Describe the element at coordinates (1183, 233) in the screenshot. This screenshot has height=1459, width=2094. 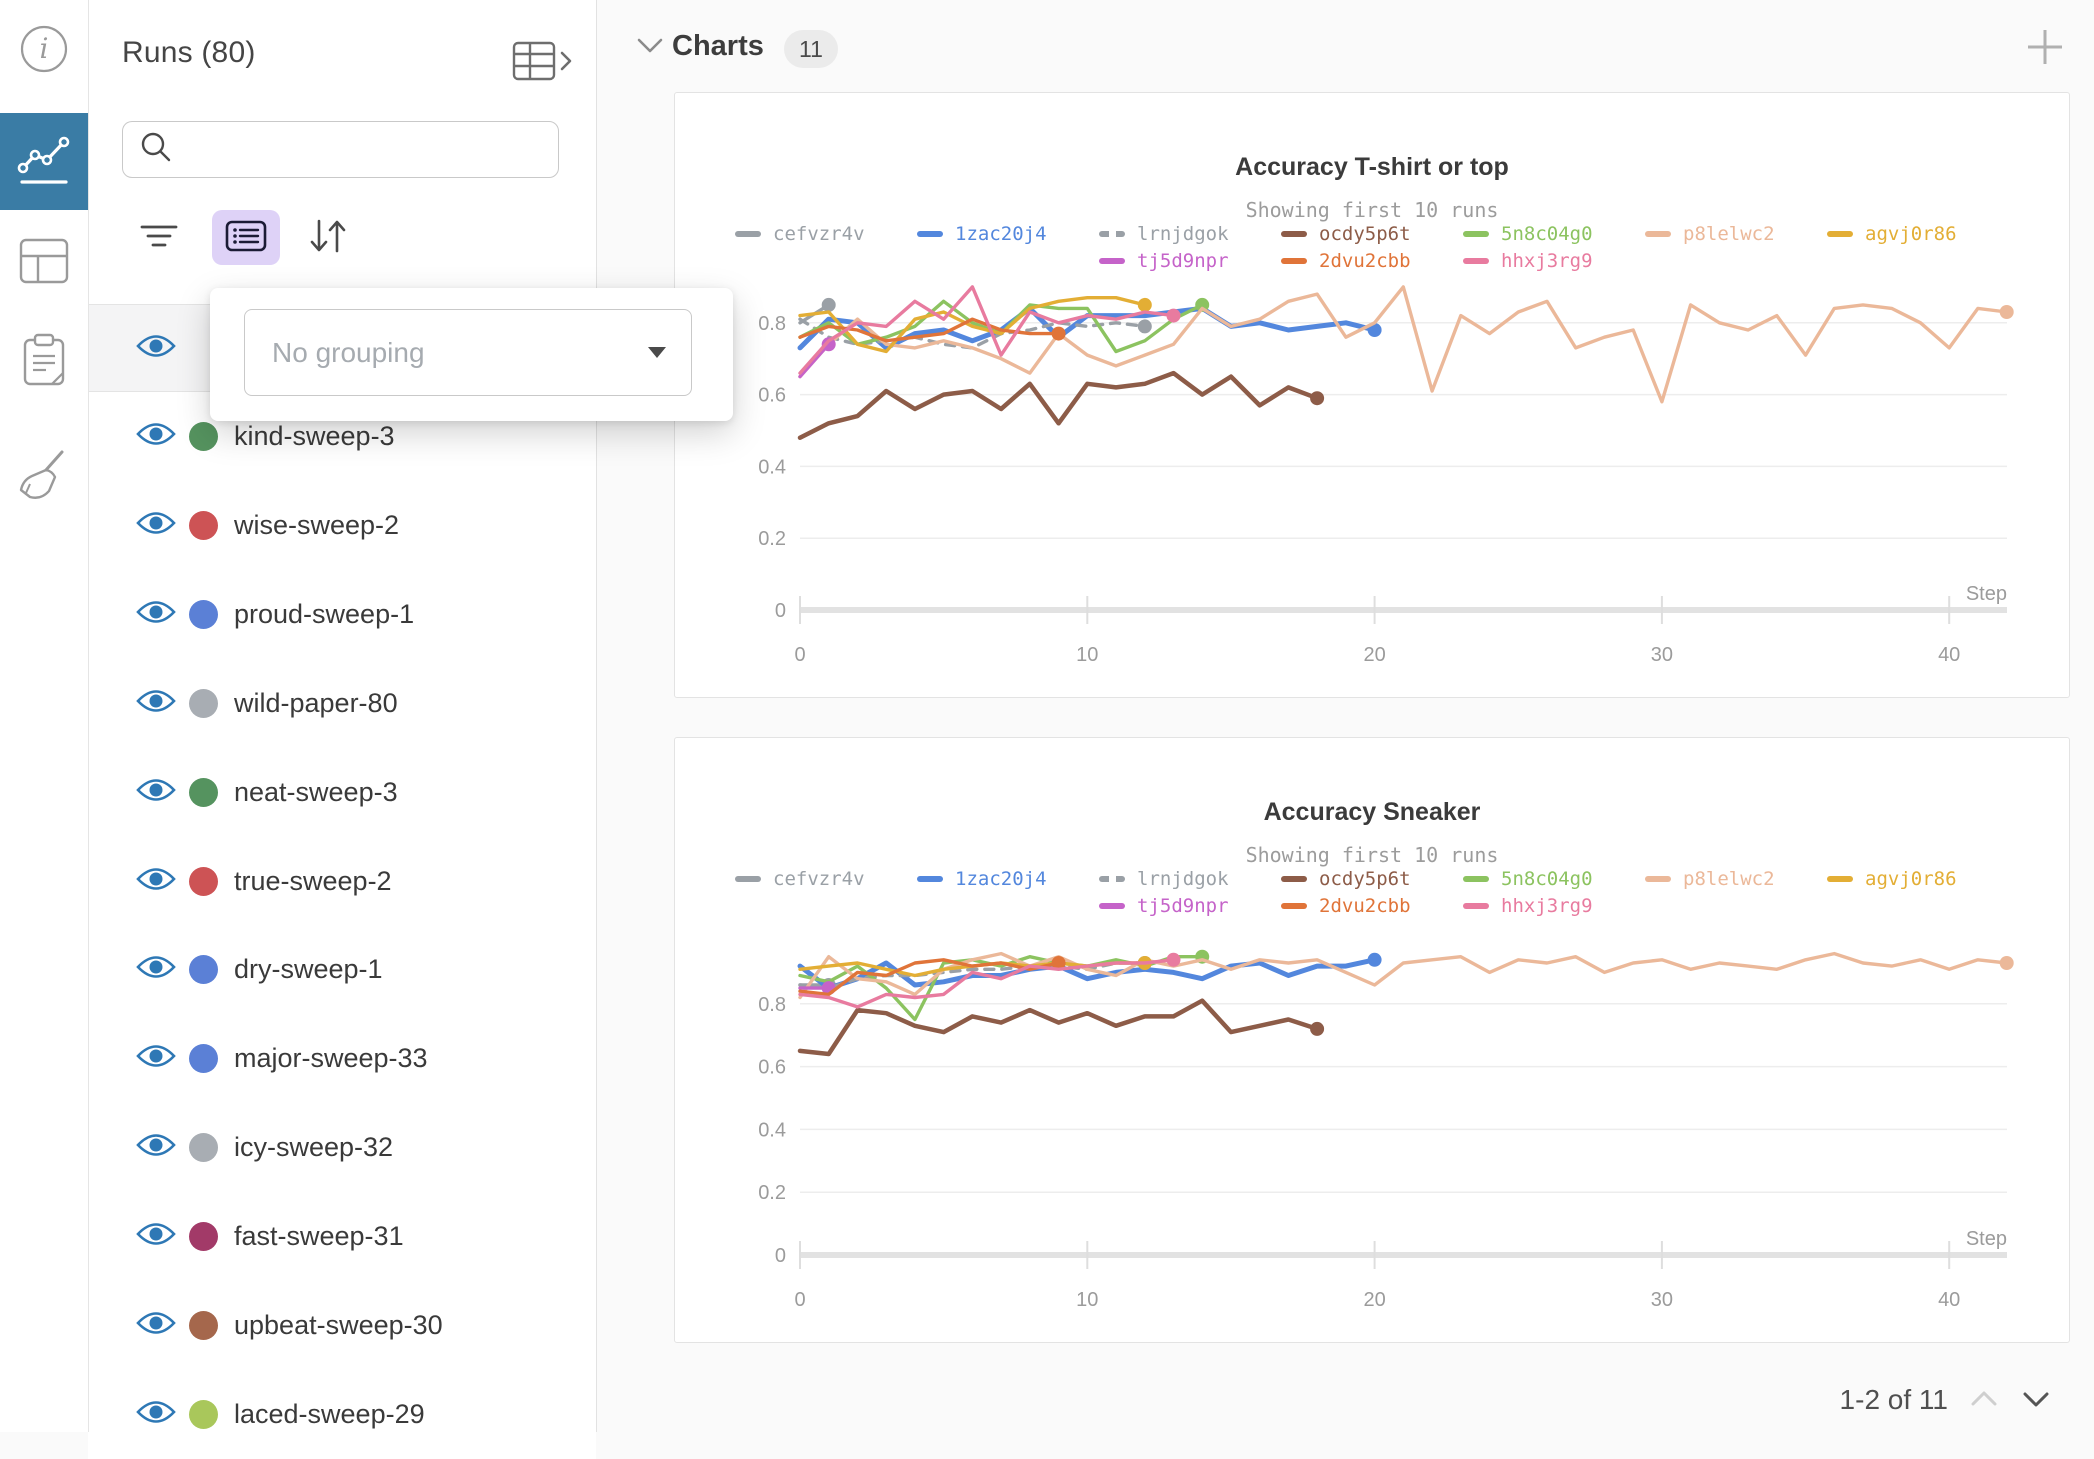
I see `legend-run-id: lrnjdgok` at that location.